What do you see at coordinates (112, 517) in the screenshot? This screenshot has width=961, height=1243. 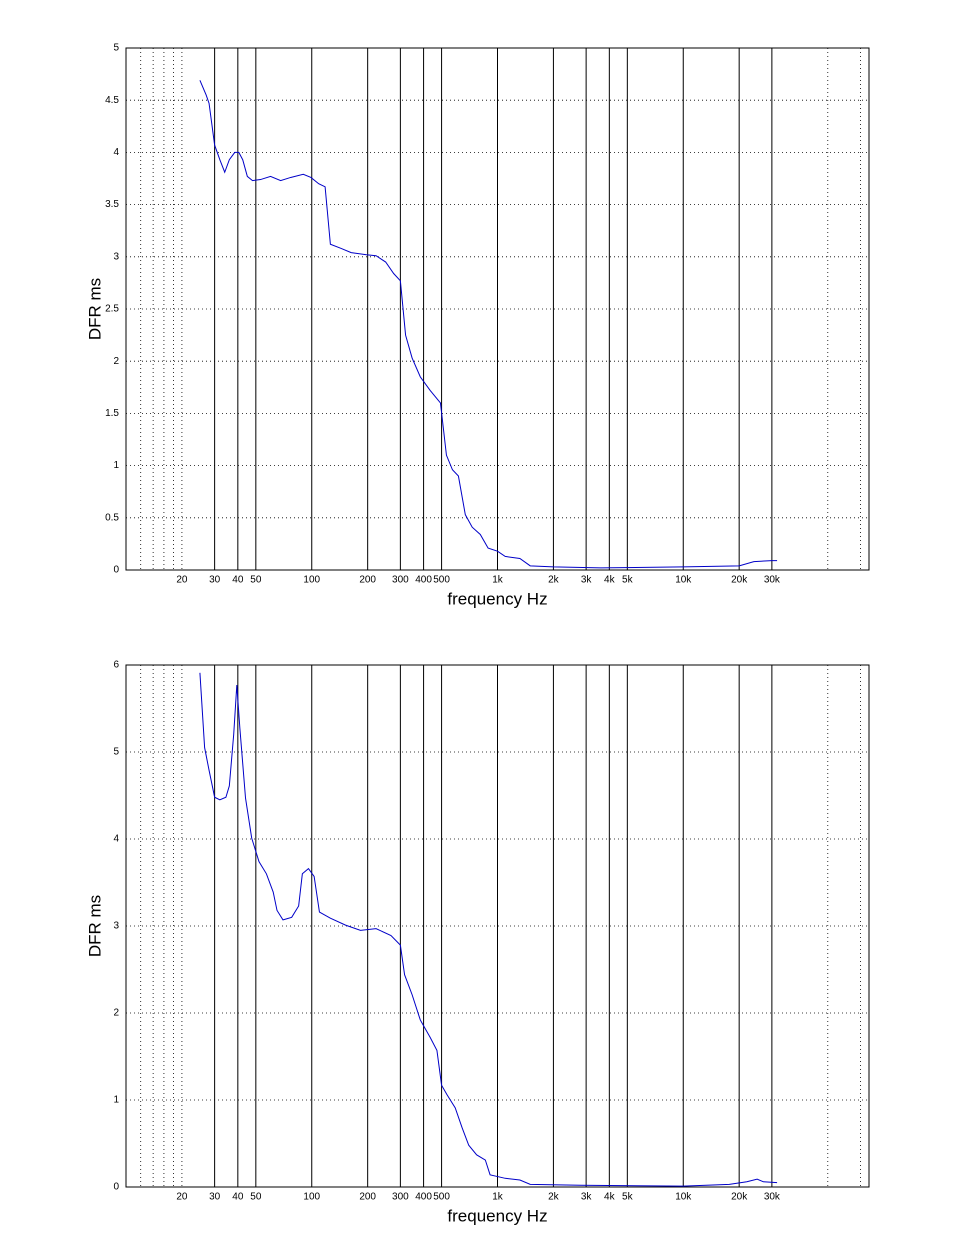 I see `y-tick-label: 0.5` at bounding box center [112, 517].